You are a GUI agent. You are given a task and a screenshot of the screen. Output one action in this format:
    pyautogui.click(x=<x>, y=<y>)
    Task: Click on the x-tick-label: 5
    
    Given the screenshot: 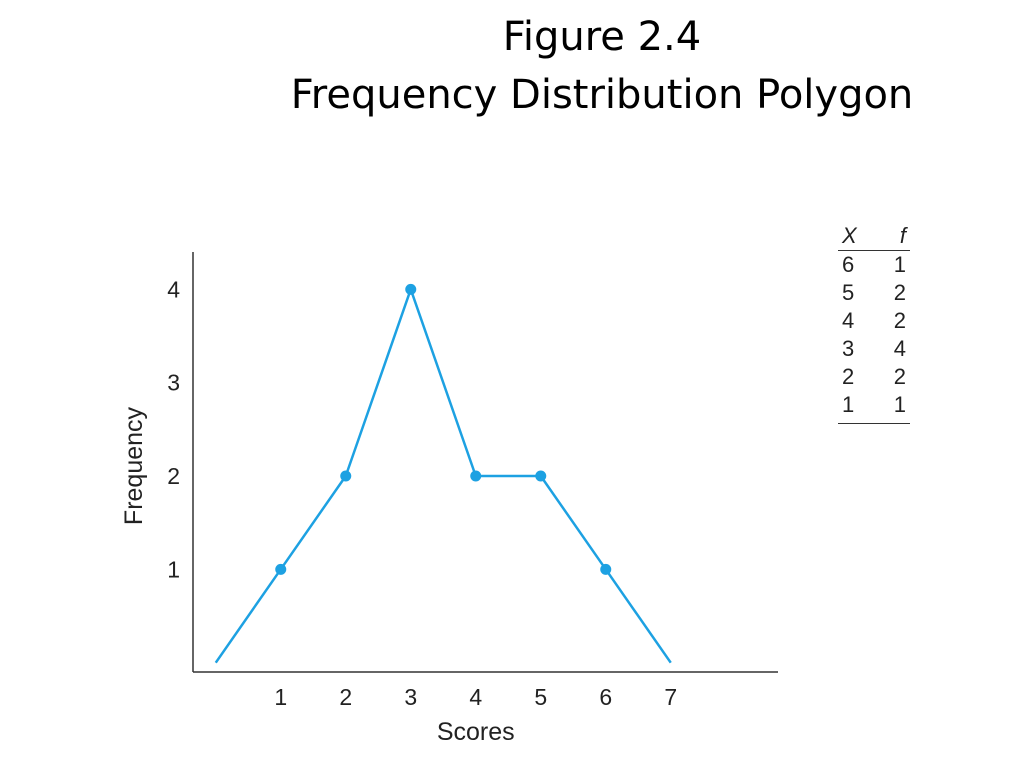 What is the action you would take?
    pyautogui.click(x=540, y=697)
    